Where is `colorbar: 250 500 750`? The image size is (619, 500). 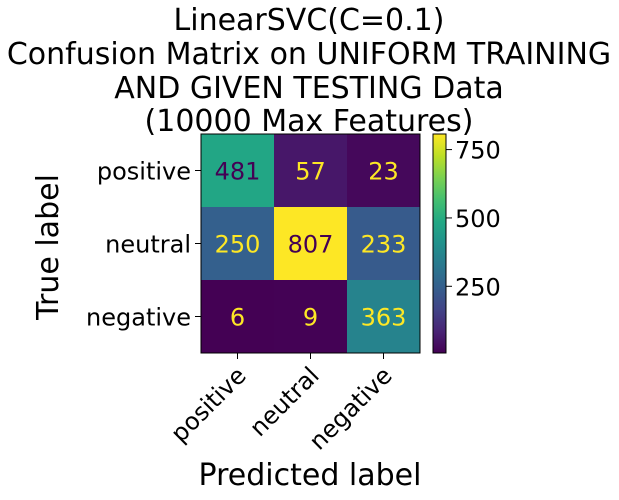 colorbar: 250 500 750 is located at coordinates (466, 243).